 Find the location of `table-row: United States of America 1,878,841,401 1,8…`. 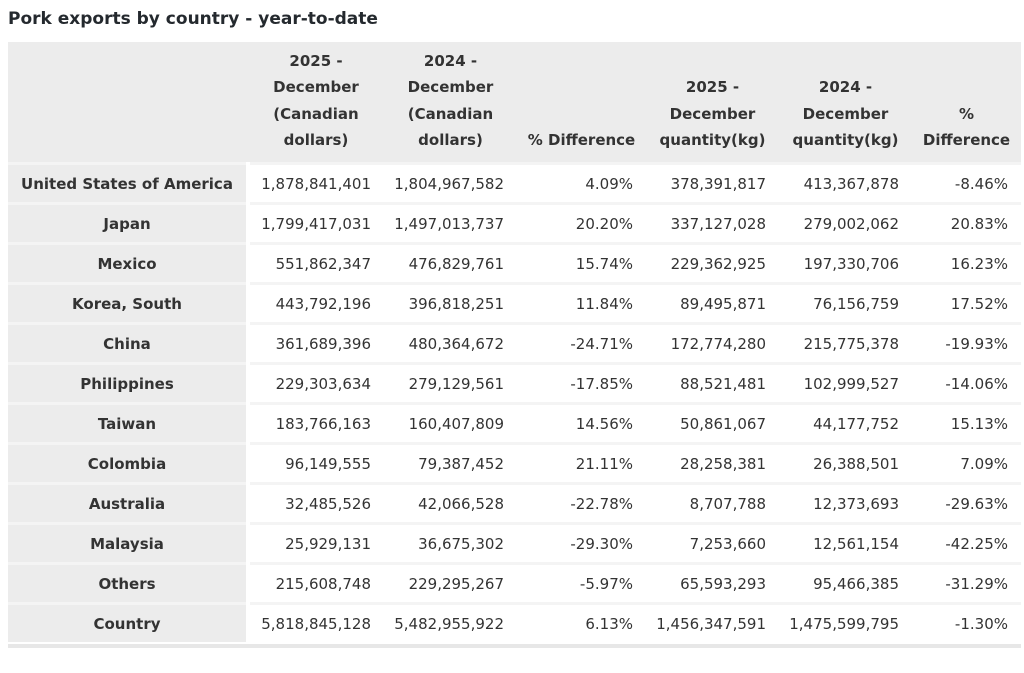

table-row: United States of America 1,878,841,401 1,8… is located at coordinates (514, 183).